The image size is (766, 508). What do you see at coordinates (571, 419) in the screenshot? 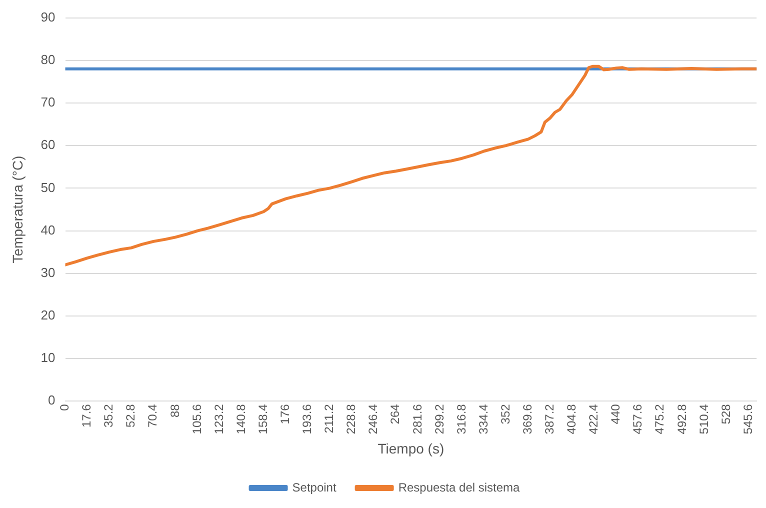
I see `x-tick-label: 404.8` at bounding box center [571, 419].